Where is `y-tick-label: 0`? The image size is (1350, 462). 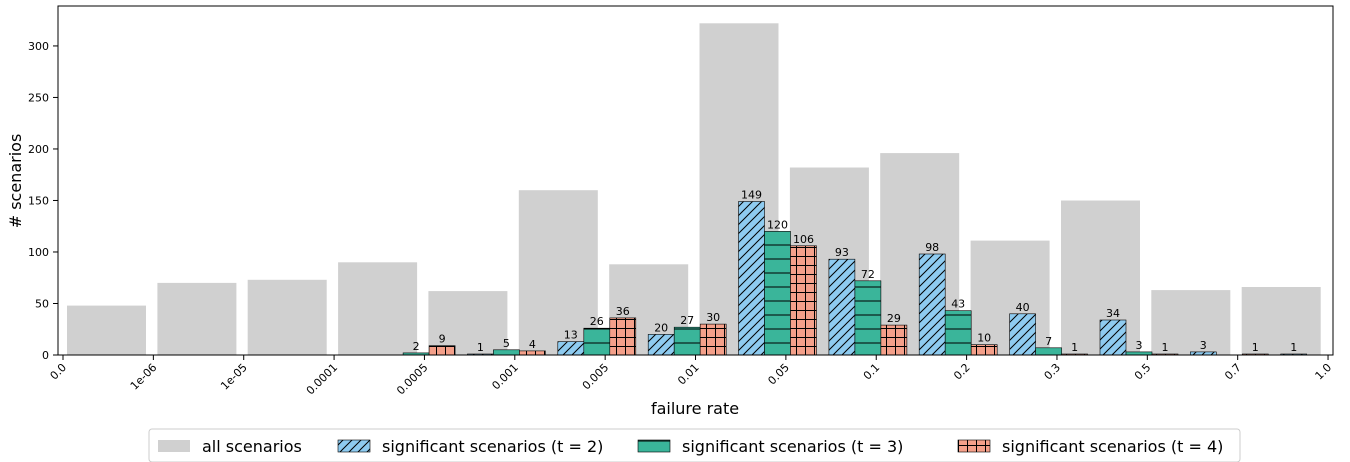 y-tick-label: 0 is located at coordinates (45, 355).